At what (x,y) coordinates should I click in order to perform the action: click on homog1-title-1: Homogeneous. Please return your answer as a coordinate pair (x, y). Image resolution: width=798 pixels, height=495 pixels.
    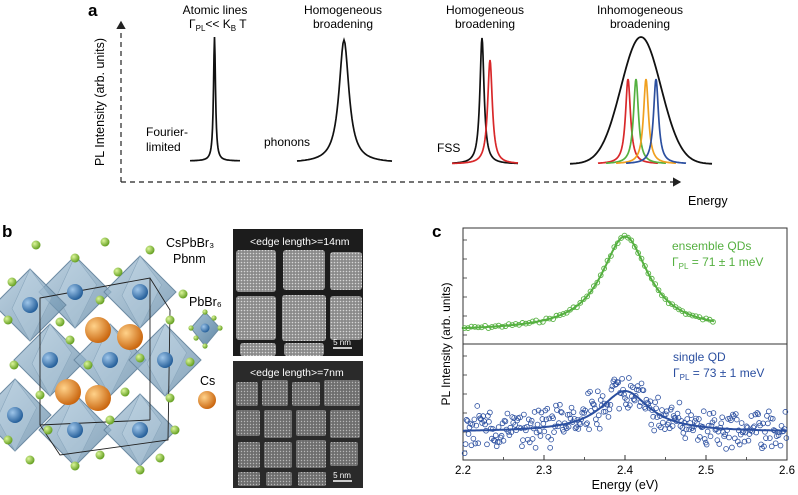
    Looking at the image, I should click on (343, 10).